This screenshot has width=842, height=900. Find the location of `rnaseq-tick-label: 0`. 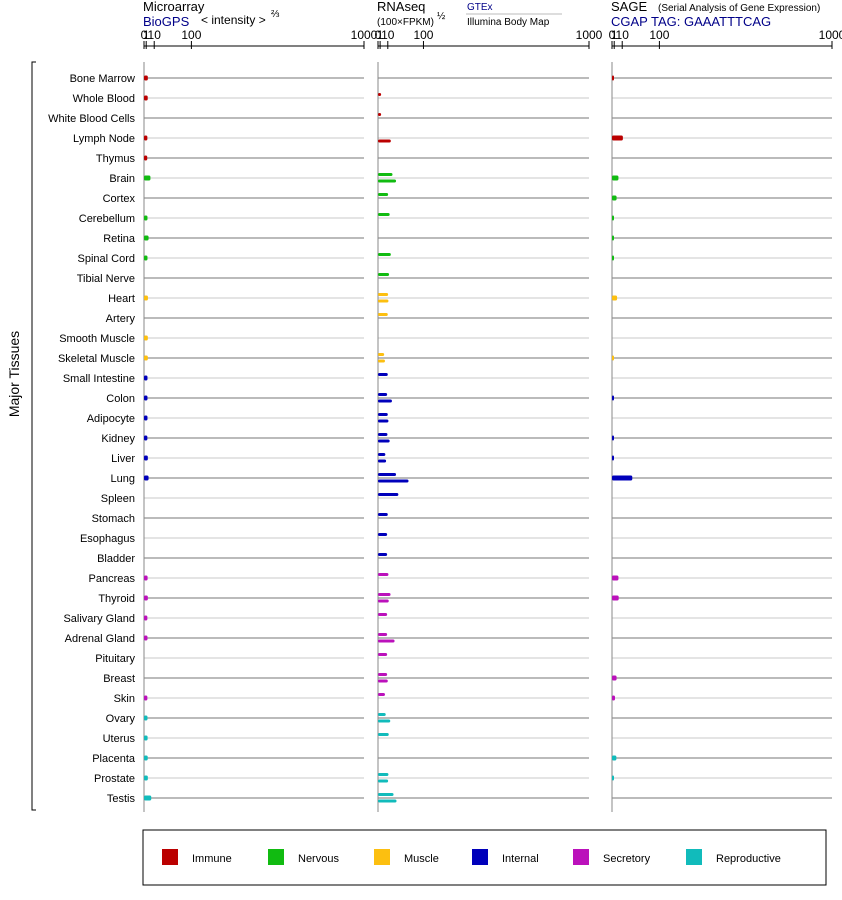

rnaseq-tick-label: 0 is located at coordinates (378, 35).